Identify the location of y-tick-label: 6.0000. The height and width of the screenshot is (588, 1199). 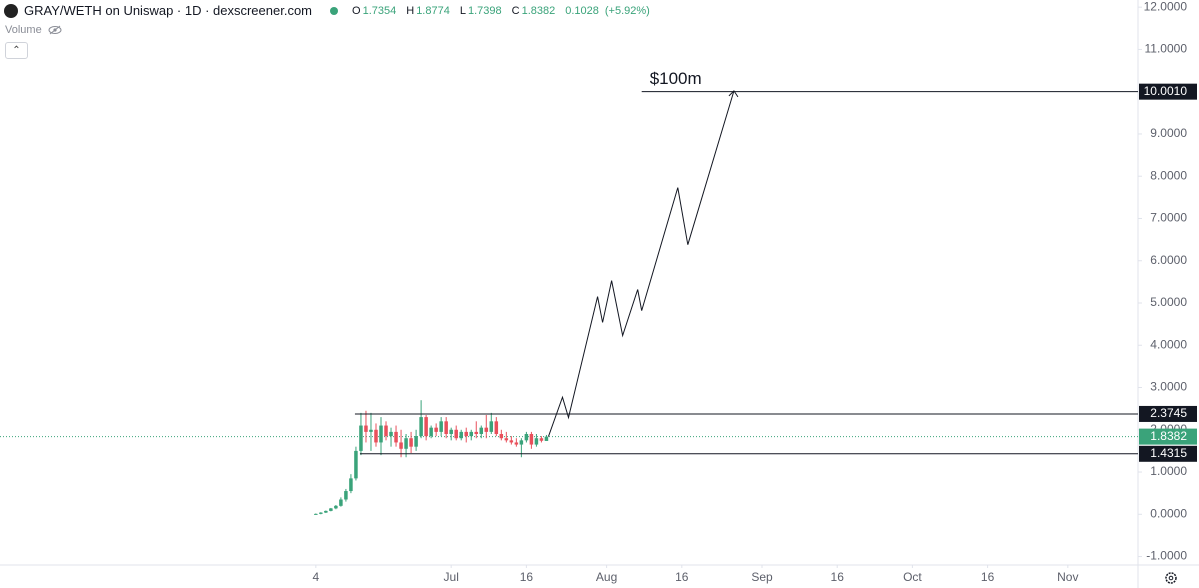
(1168, 260).